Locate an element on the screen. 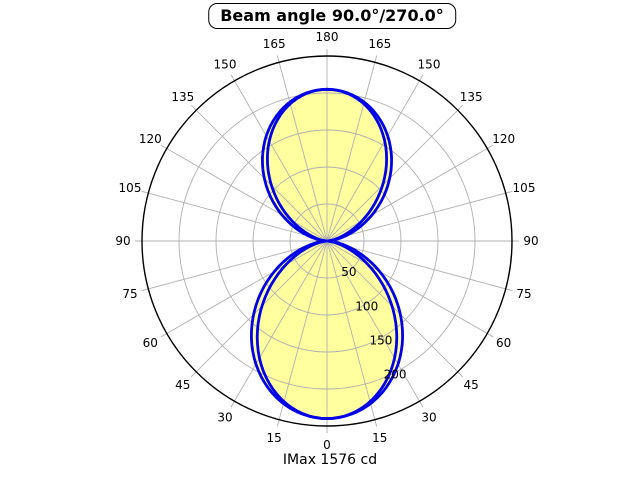 The height and width of the screenshot is (480, 640). angle-tick-label-315: 45 is located at coordinates (471, 385).